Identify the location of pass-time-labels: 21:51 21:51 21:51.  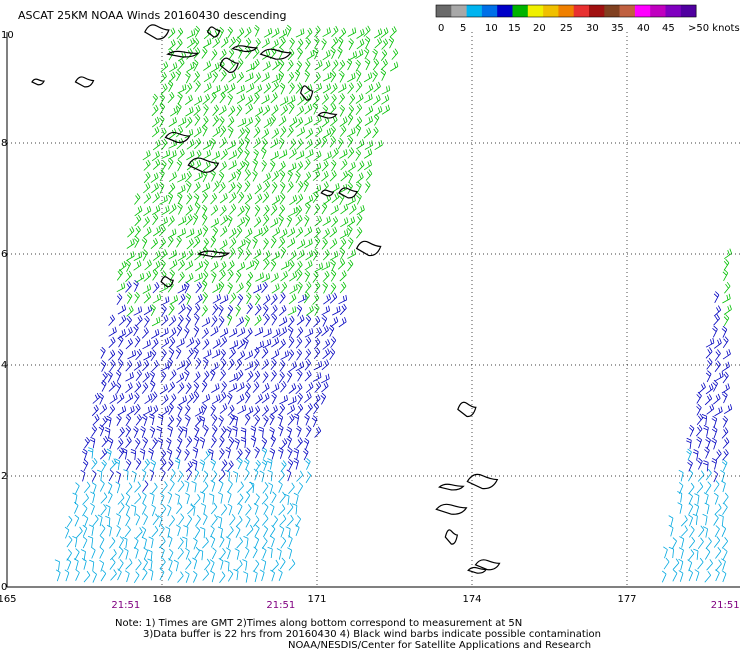
(425, 605).